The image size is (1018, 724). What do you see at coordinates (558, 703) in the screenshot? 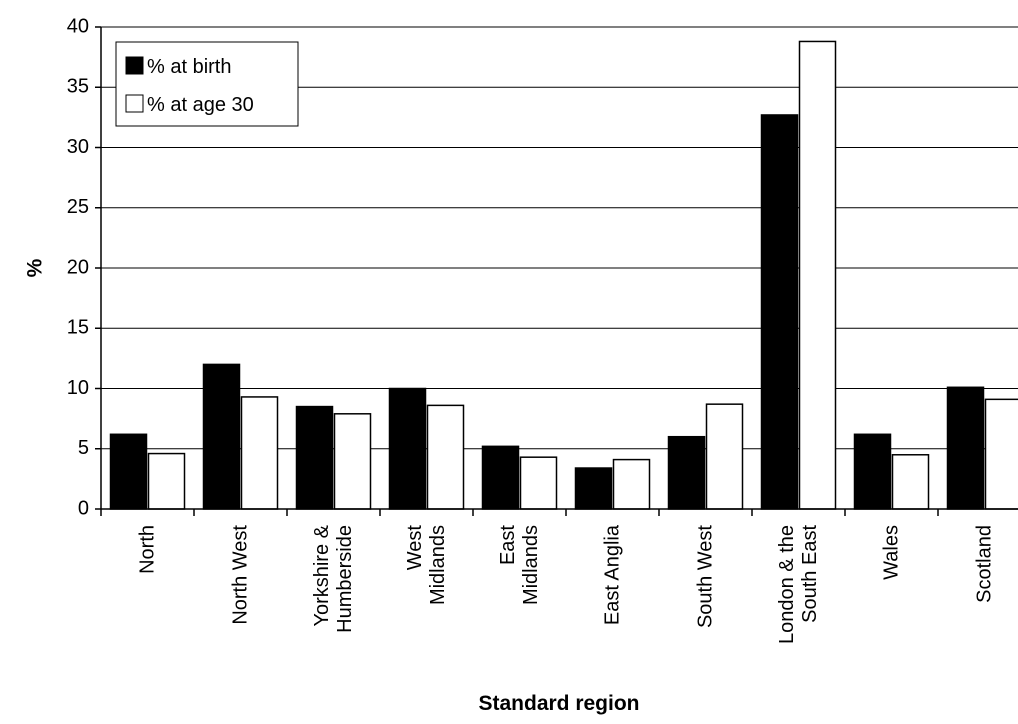
I see `x-axis-title: Standard region` at bounding box center [558, 703].